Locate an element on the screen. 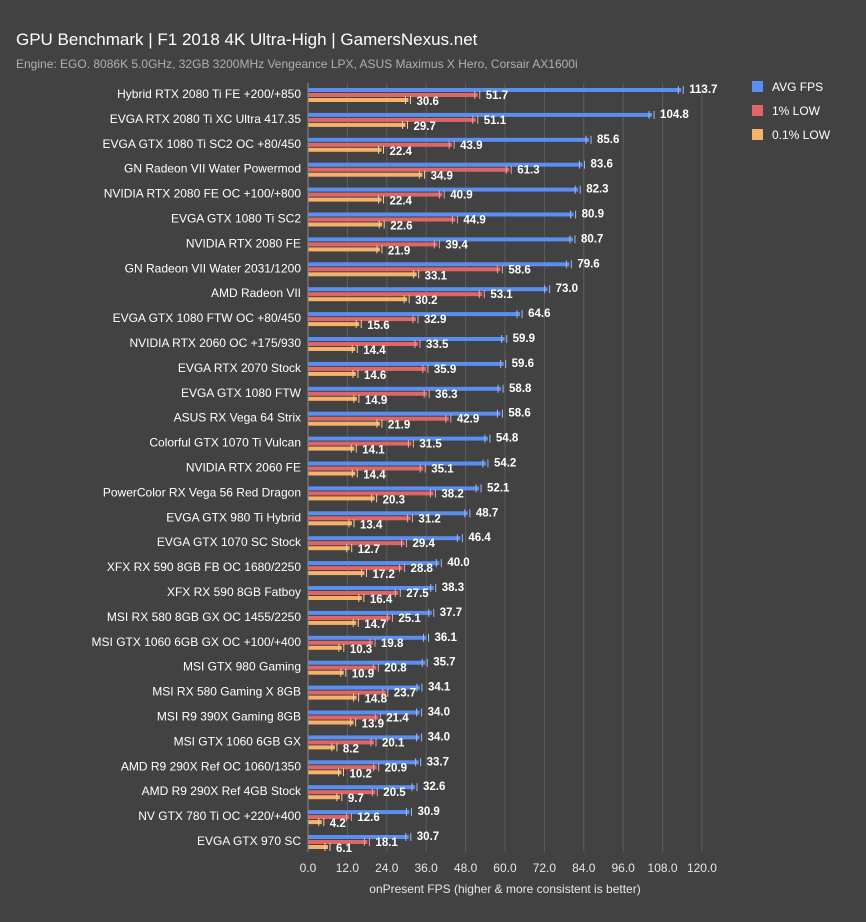 The image size is (866, 922). data-label-01pct-low: 13.4 is located at coordinates (371, 525).